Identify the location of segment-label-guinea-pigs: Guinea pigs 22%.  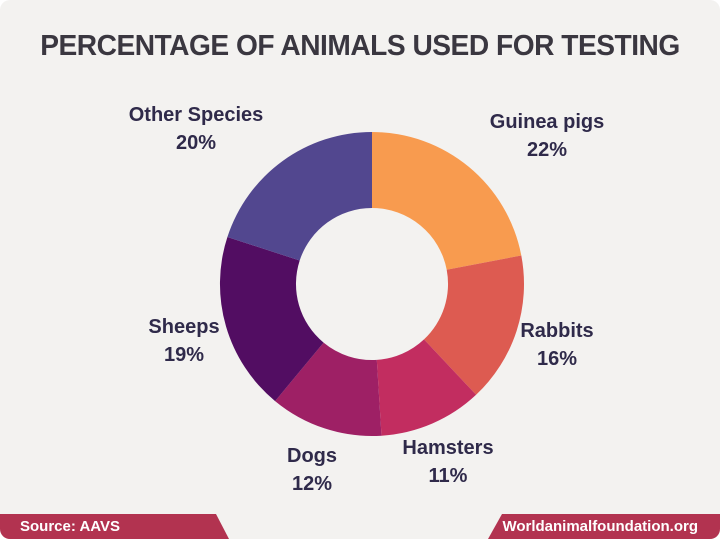
(547, 136).